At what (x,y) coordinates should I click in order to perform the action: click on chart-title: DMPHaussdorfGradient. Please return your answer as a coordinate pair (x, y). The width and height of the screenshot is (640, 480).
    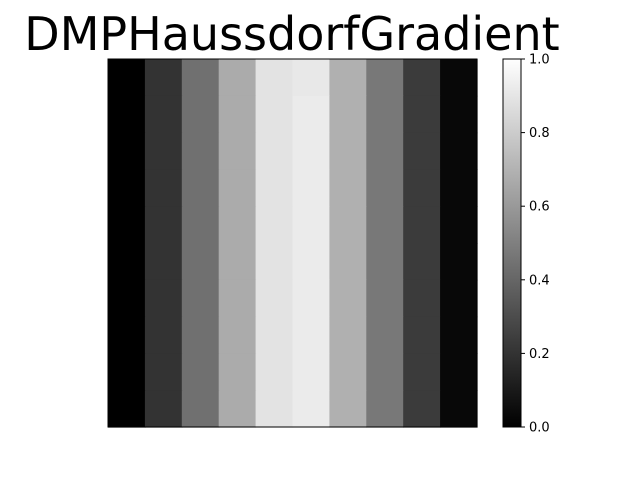
    Looking at the image, I should click on (292, 34).